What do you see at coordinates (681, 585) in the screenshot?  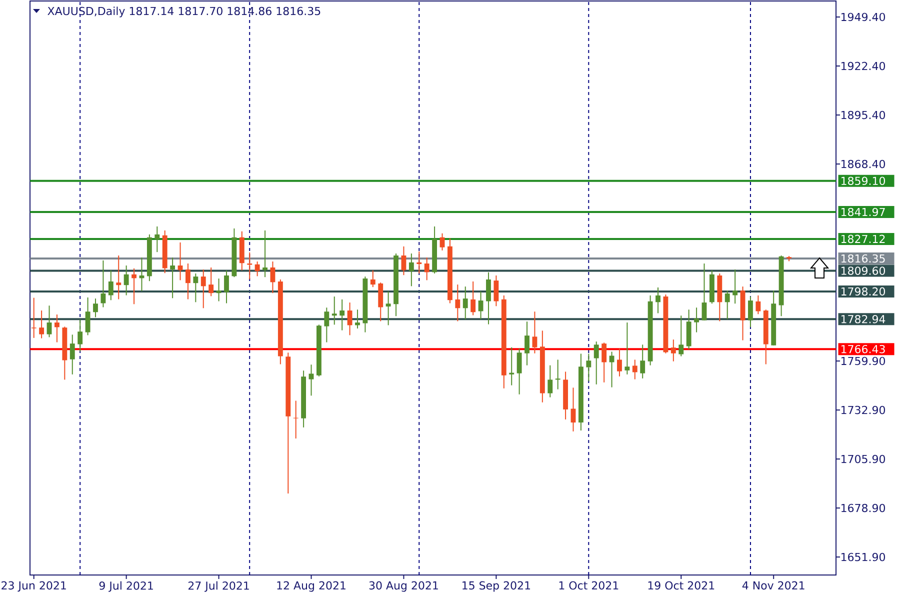 I see `x-tick-label: 19 Oct 2021` at bounding box center [681, 585].